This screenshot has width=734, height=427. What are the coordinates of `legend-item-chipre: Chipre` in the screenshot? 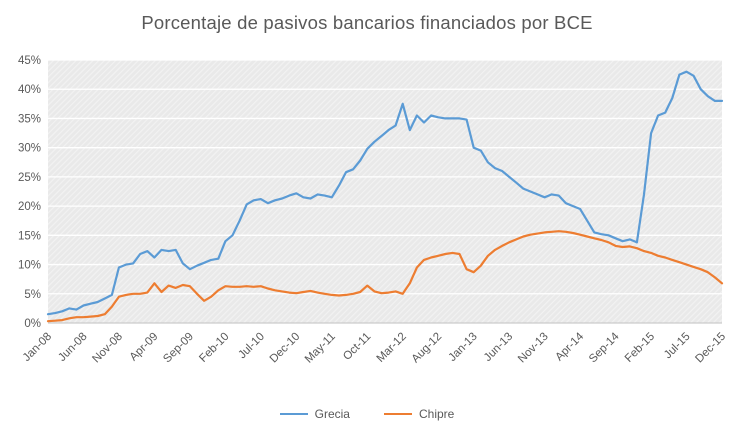 It's located at (419, 414).